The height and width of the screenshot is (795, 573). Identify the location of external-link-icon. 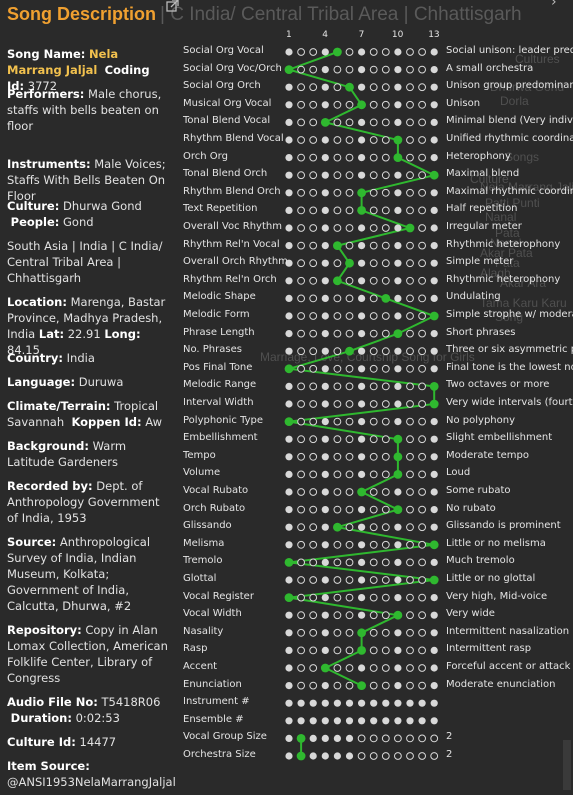
(172, 7).